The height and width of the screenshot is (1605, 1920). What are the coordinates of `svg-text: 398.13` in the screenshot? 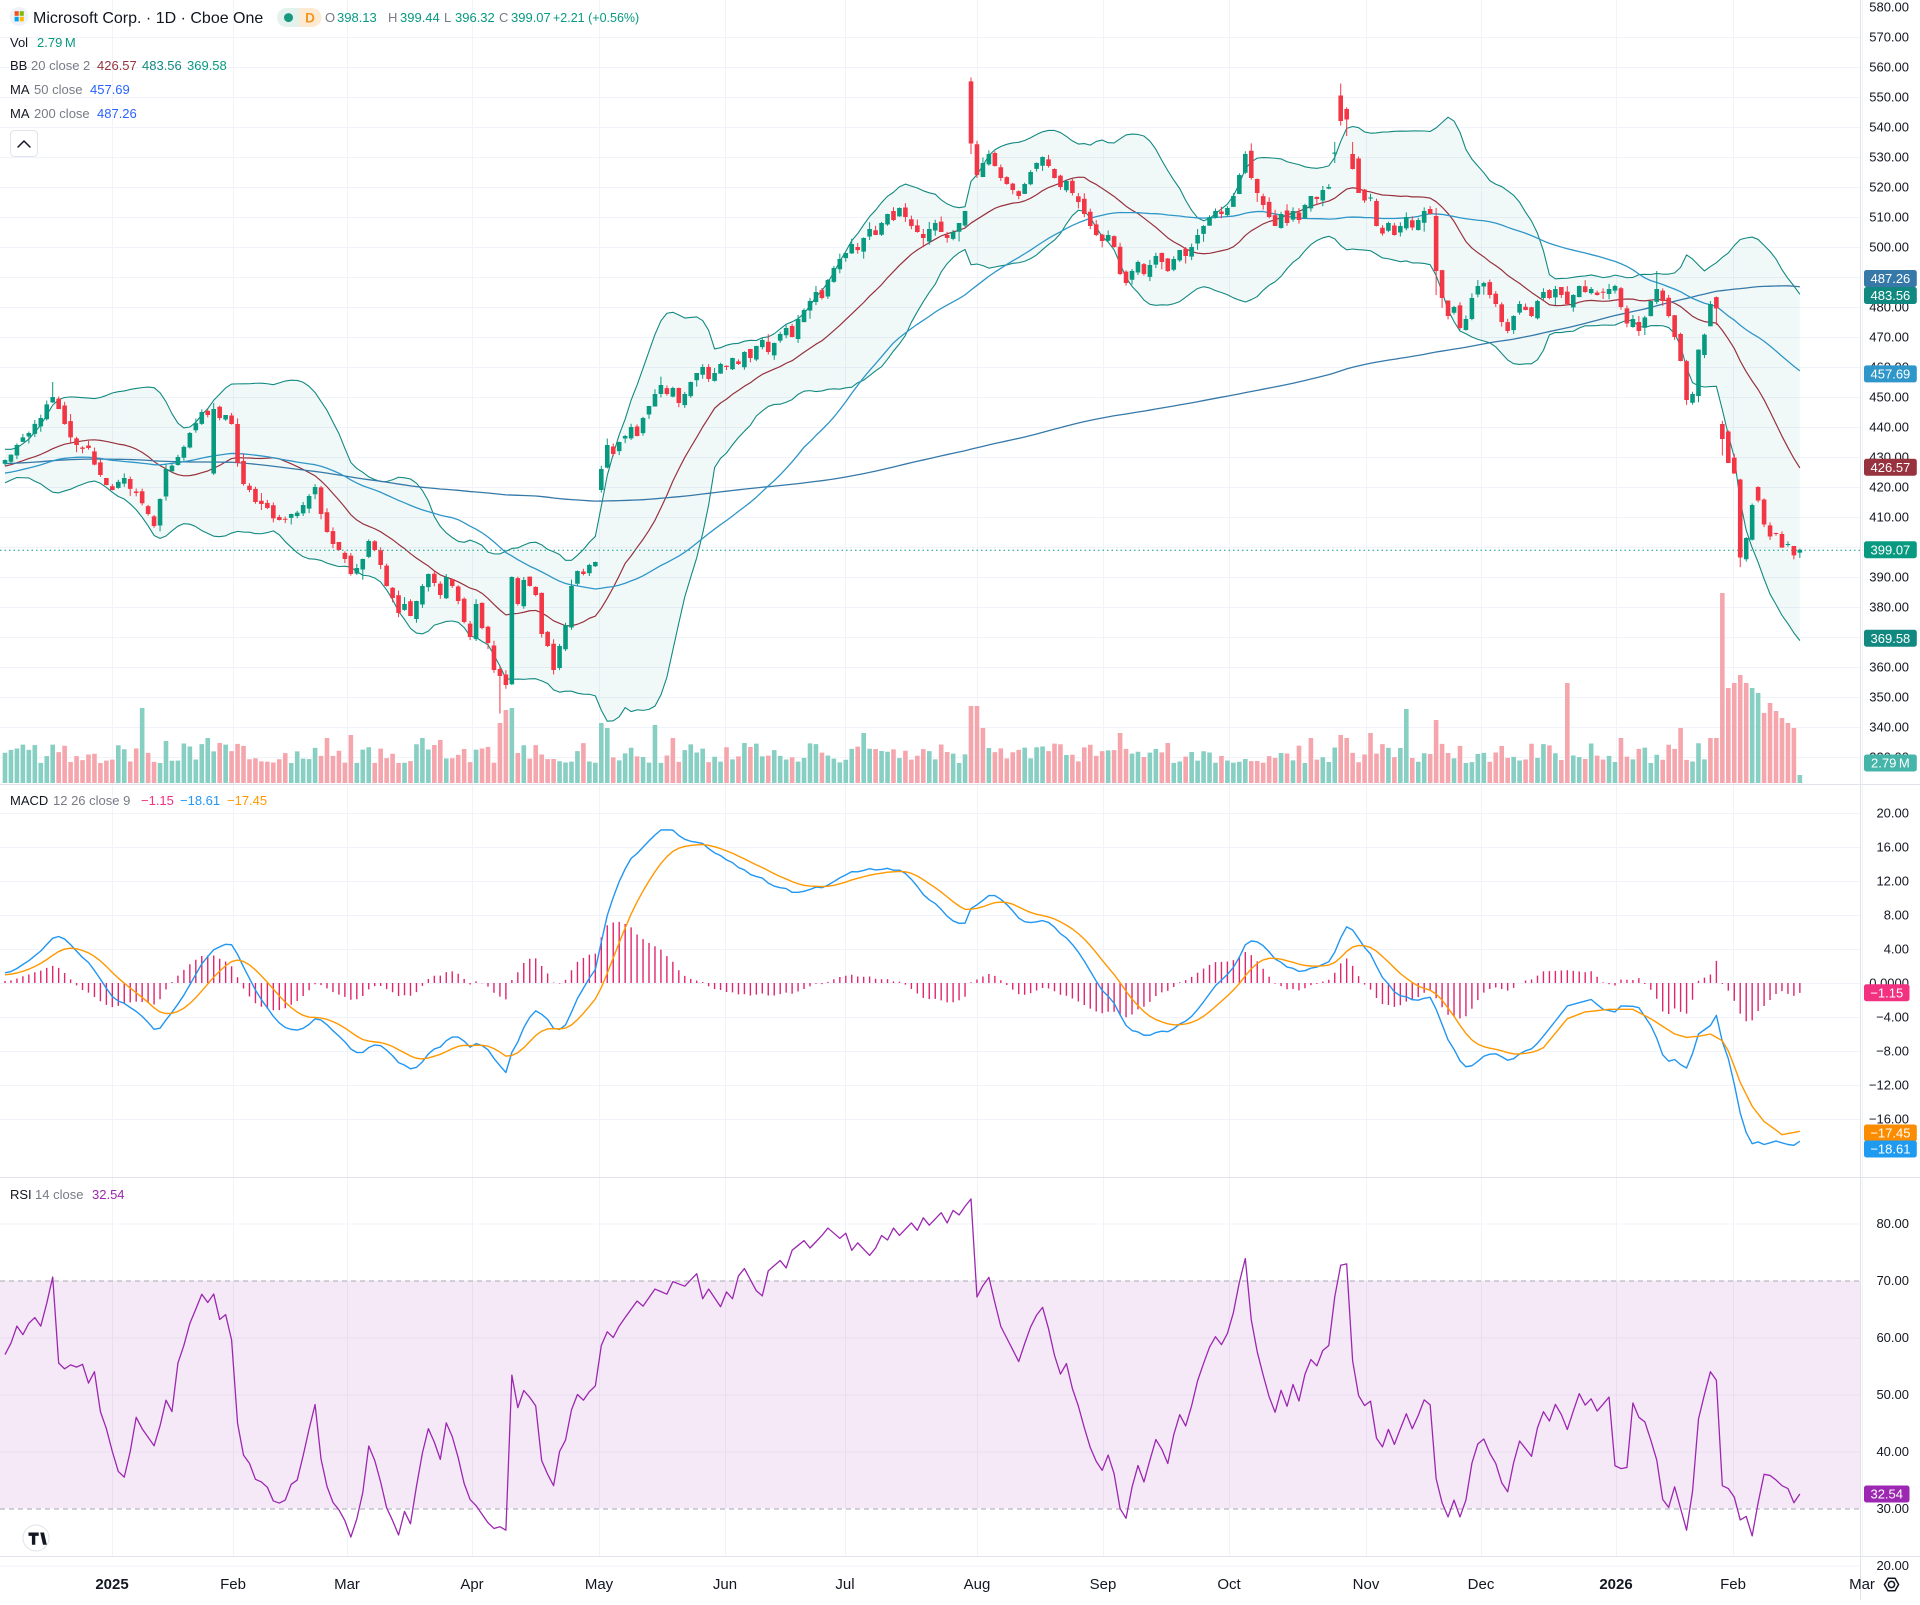 It's located at (357, 17).